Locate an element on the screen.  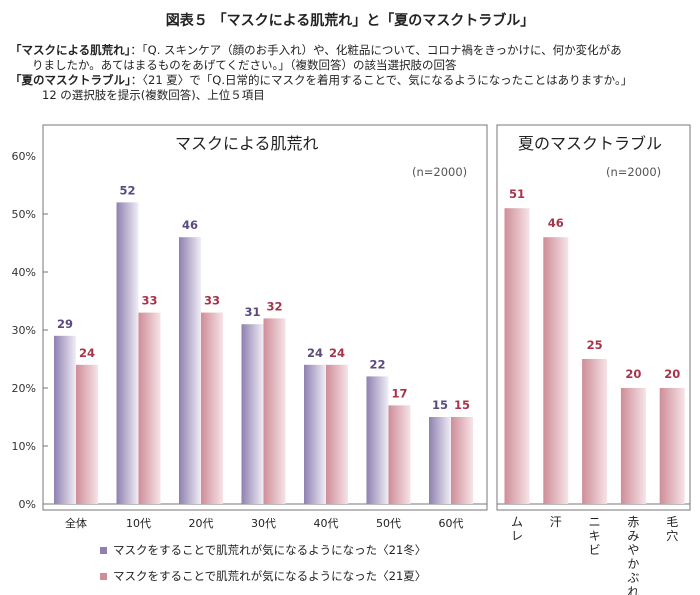
x-tick-label: ぶ is located at coordinates (633, 578).